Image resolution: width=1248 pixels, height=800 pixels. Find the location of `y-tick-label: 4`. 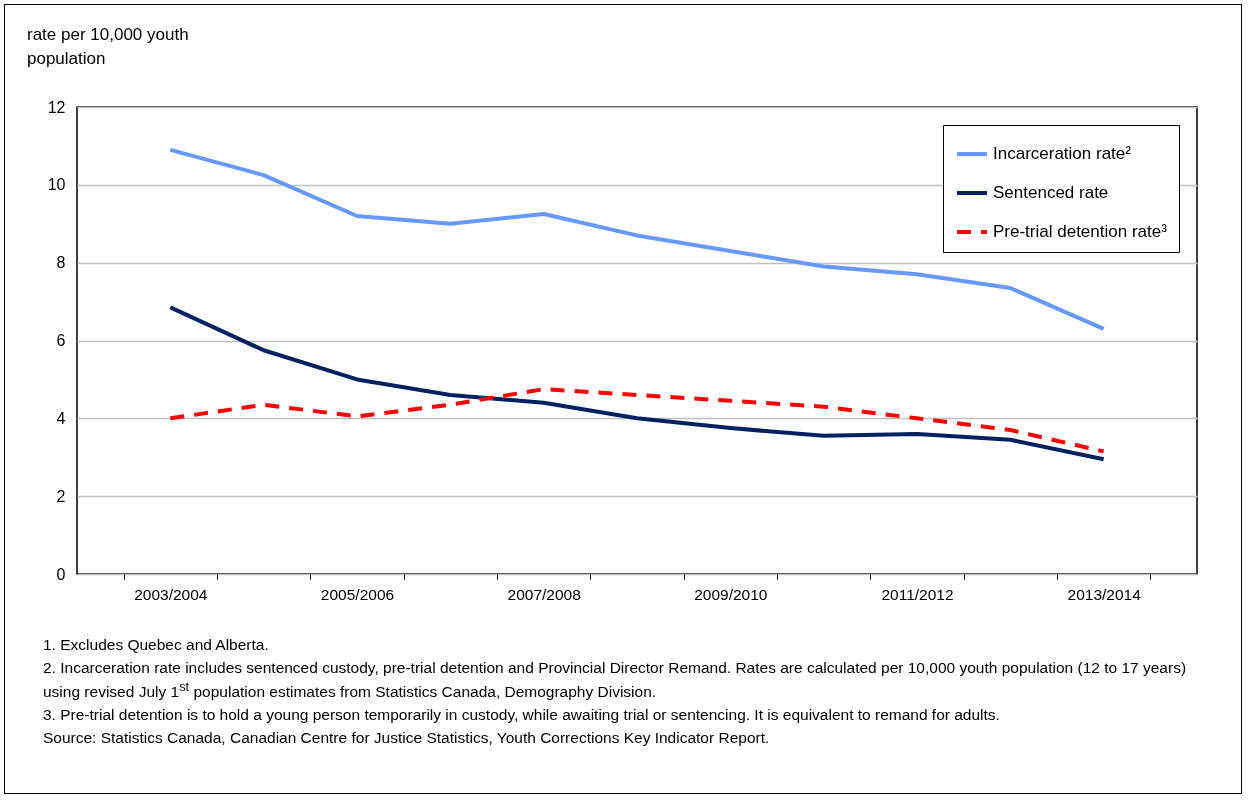

y-tick-label: 4 is located at coordinates (61, 418).